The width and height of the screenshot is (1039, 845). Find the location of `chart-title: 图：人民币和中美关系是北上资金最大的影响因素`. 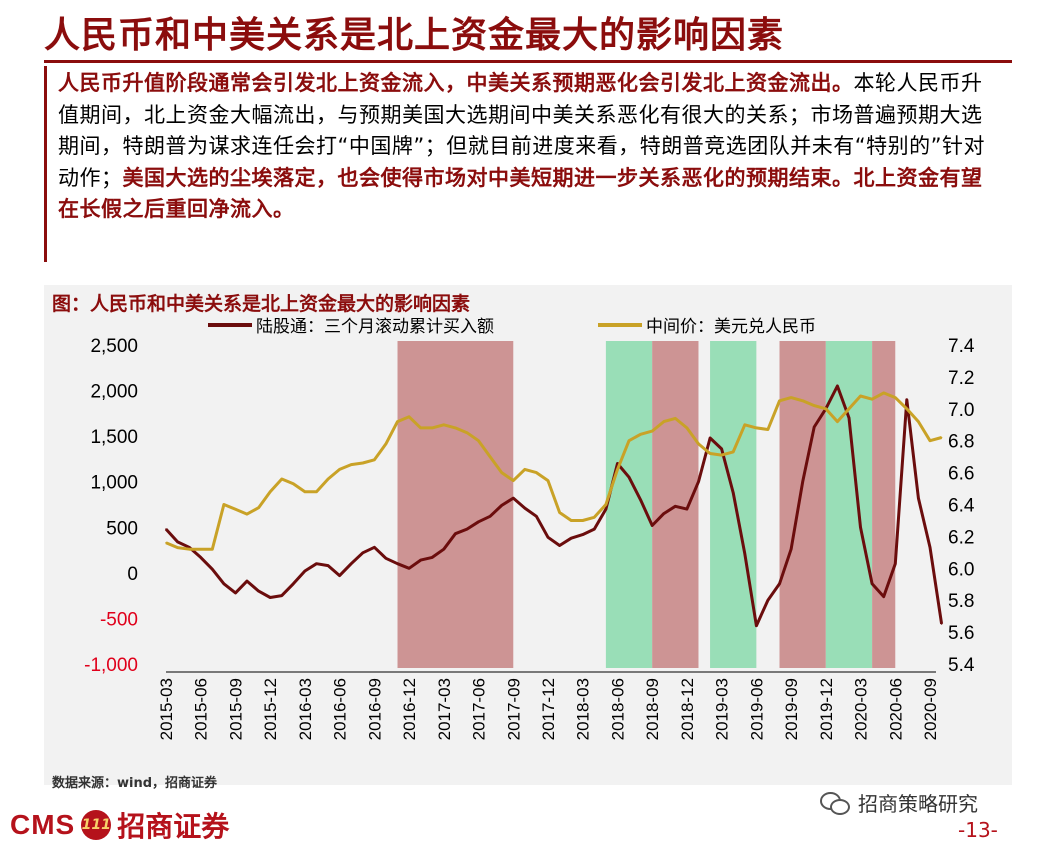

chart-title: 图：人民币和中美关系是北上资金最大的影响因素 is located at coordinates (261, 304).